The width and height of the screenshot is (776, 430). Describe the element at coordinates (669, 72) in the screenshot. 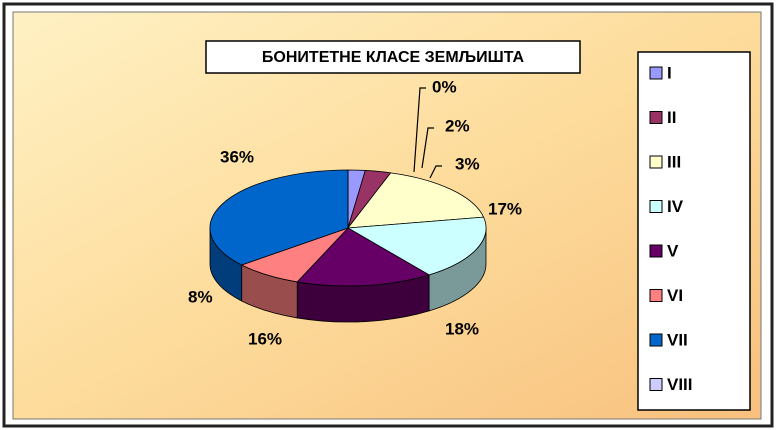

I see `legend-label: I` at that location.